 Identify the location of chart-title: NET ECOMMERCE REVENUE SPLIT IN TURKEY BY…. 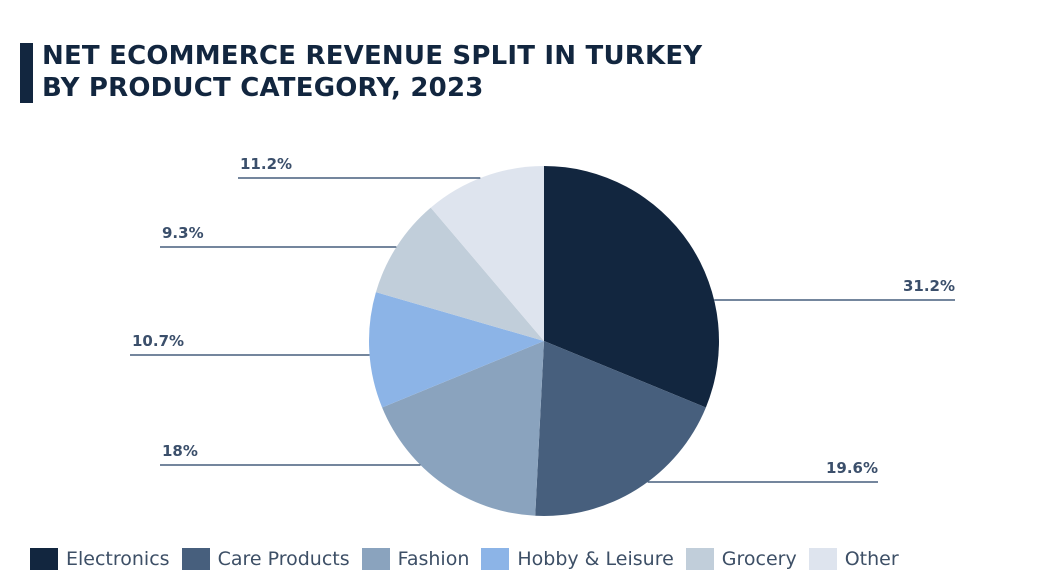
(372, 72).